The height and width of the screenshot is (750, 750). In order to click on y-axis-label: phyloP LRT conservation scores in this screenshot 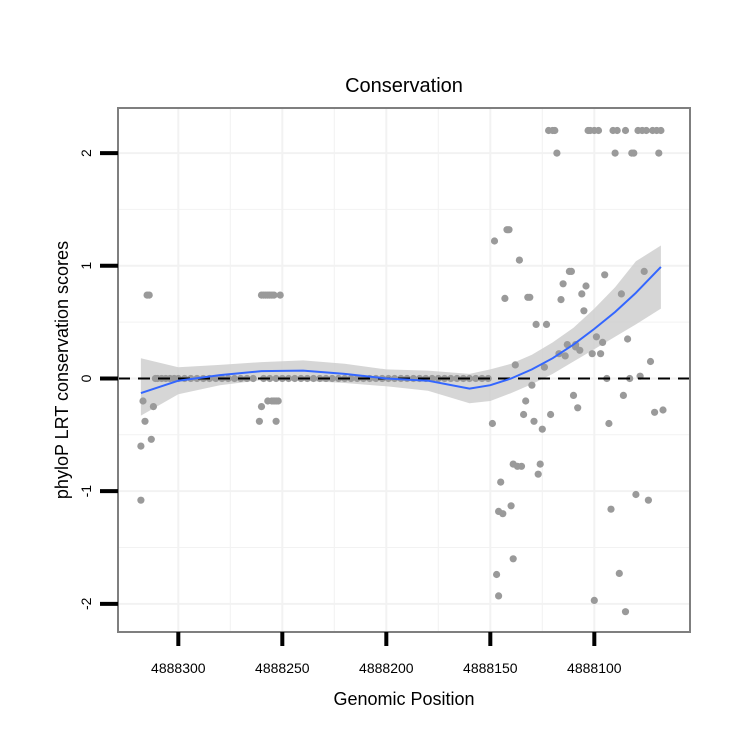, I will do `click(62, 370)`.